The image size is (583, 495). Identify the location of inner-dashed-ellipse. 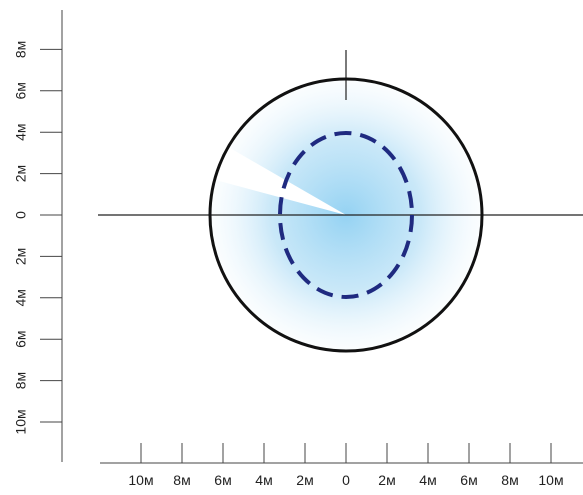
(346, 215).